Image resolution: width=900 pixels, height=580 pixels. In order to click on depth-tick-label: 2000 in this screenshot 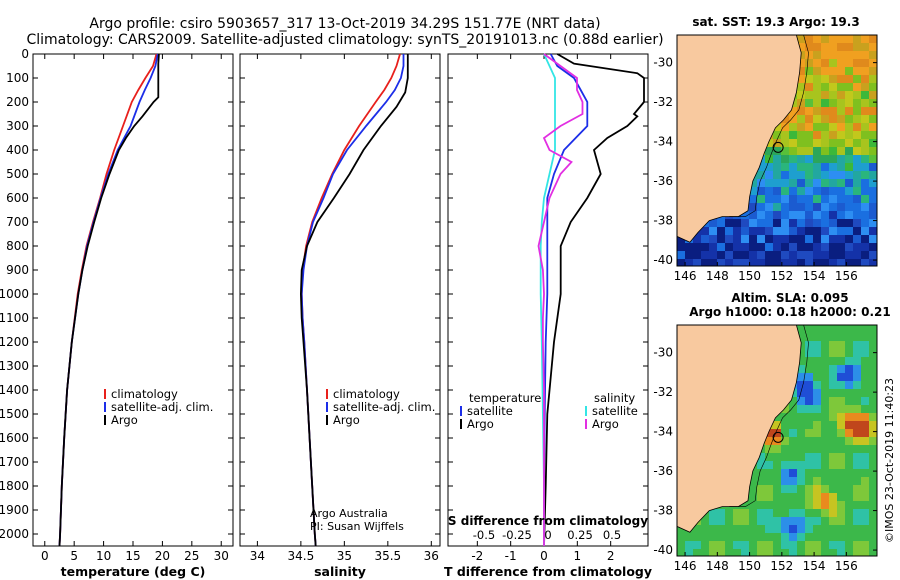, I will do `click(14, 534)`.